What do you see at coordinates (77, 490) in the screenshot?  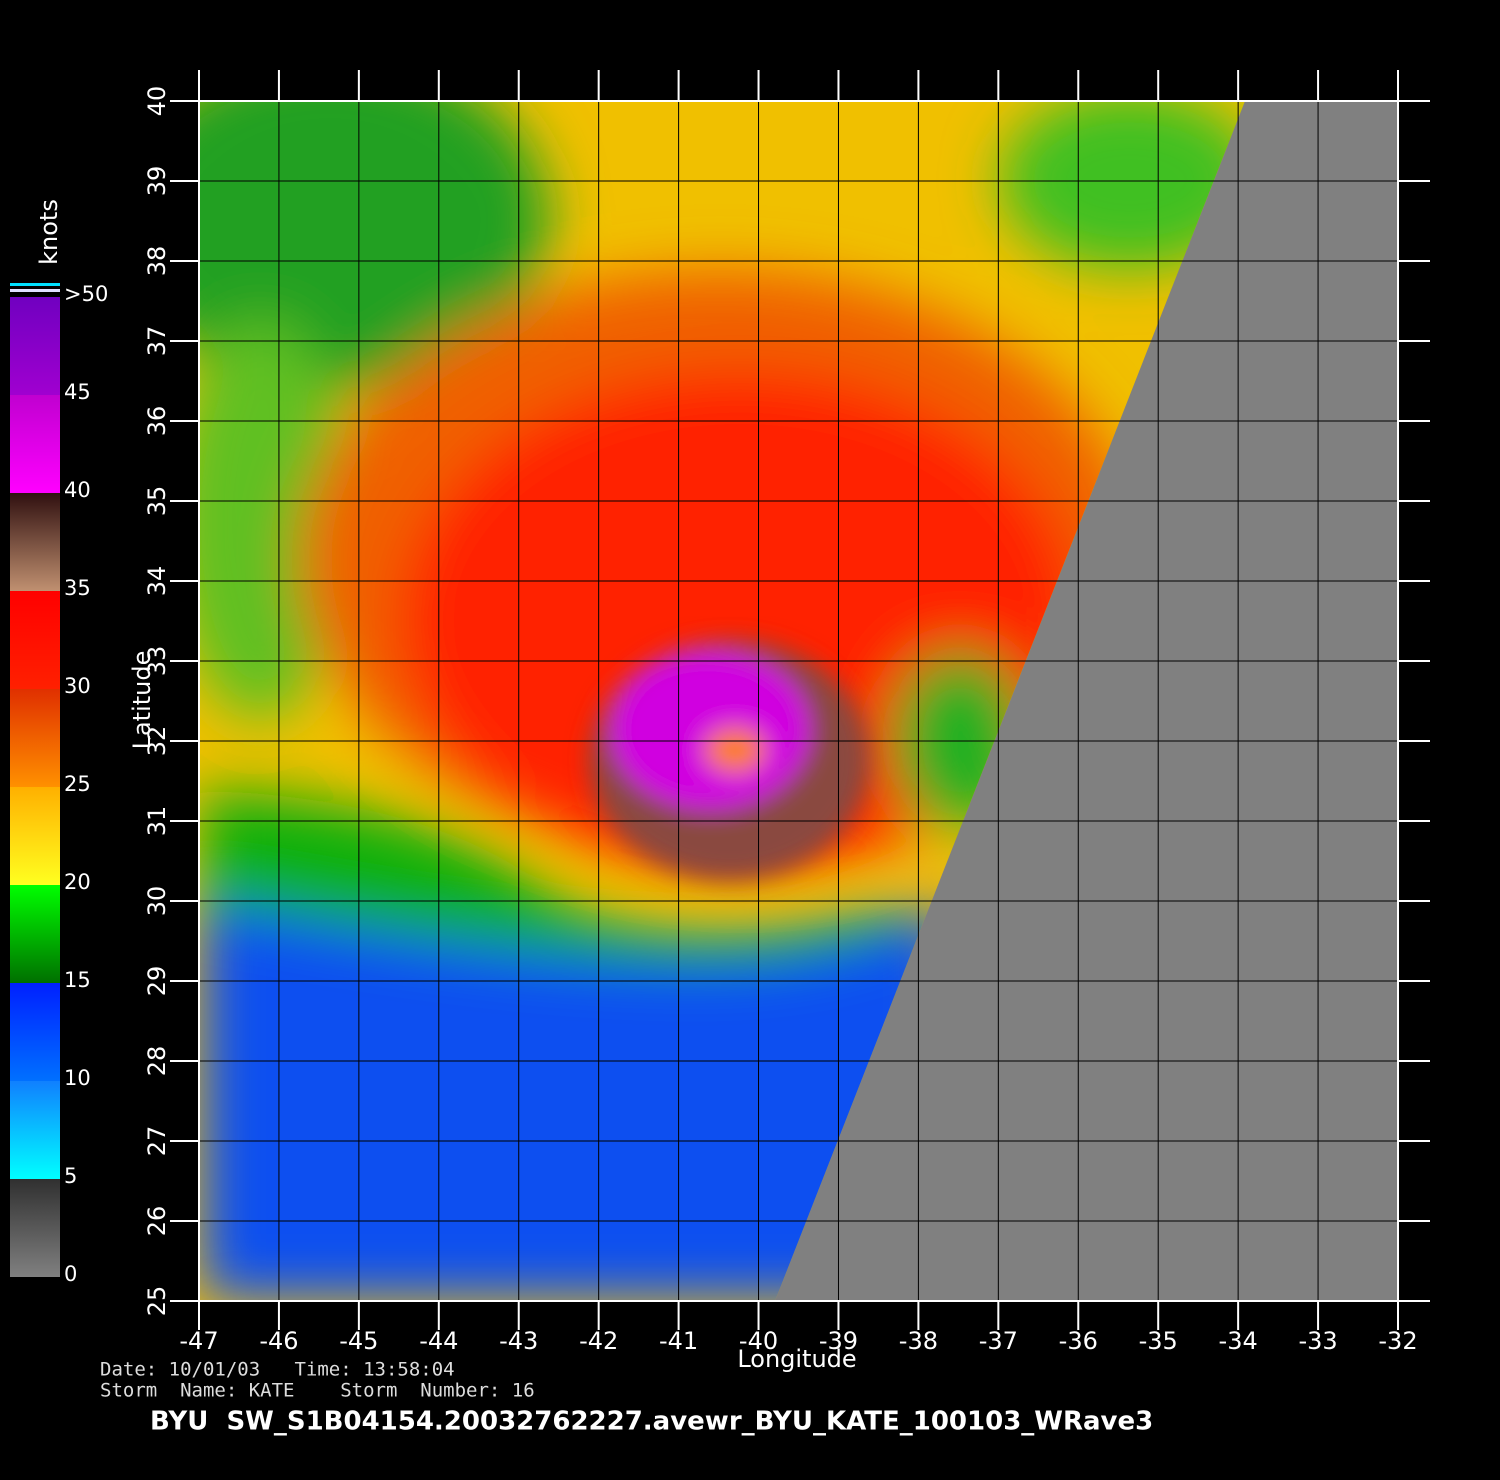 I see `colorbar-label: 40` at bounding box center [77, 490].